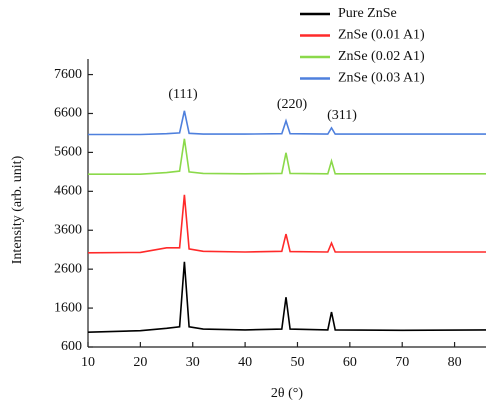  What do you see at coordinates (245, 362) in the screenshot?
I see `x-tick-label: 40` at bounding box center [245, 362].